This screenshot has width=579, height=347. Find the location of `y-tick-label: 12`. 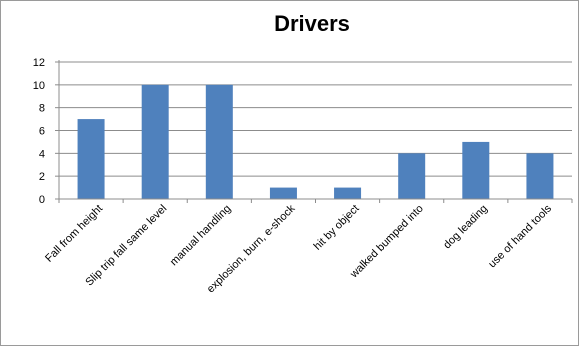

y-tick-label: 12 is located at coordinates (39, 63).